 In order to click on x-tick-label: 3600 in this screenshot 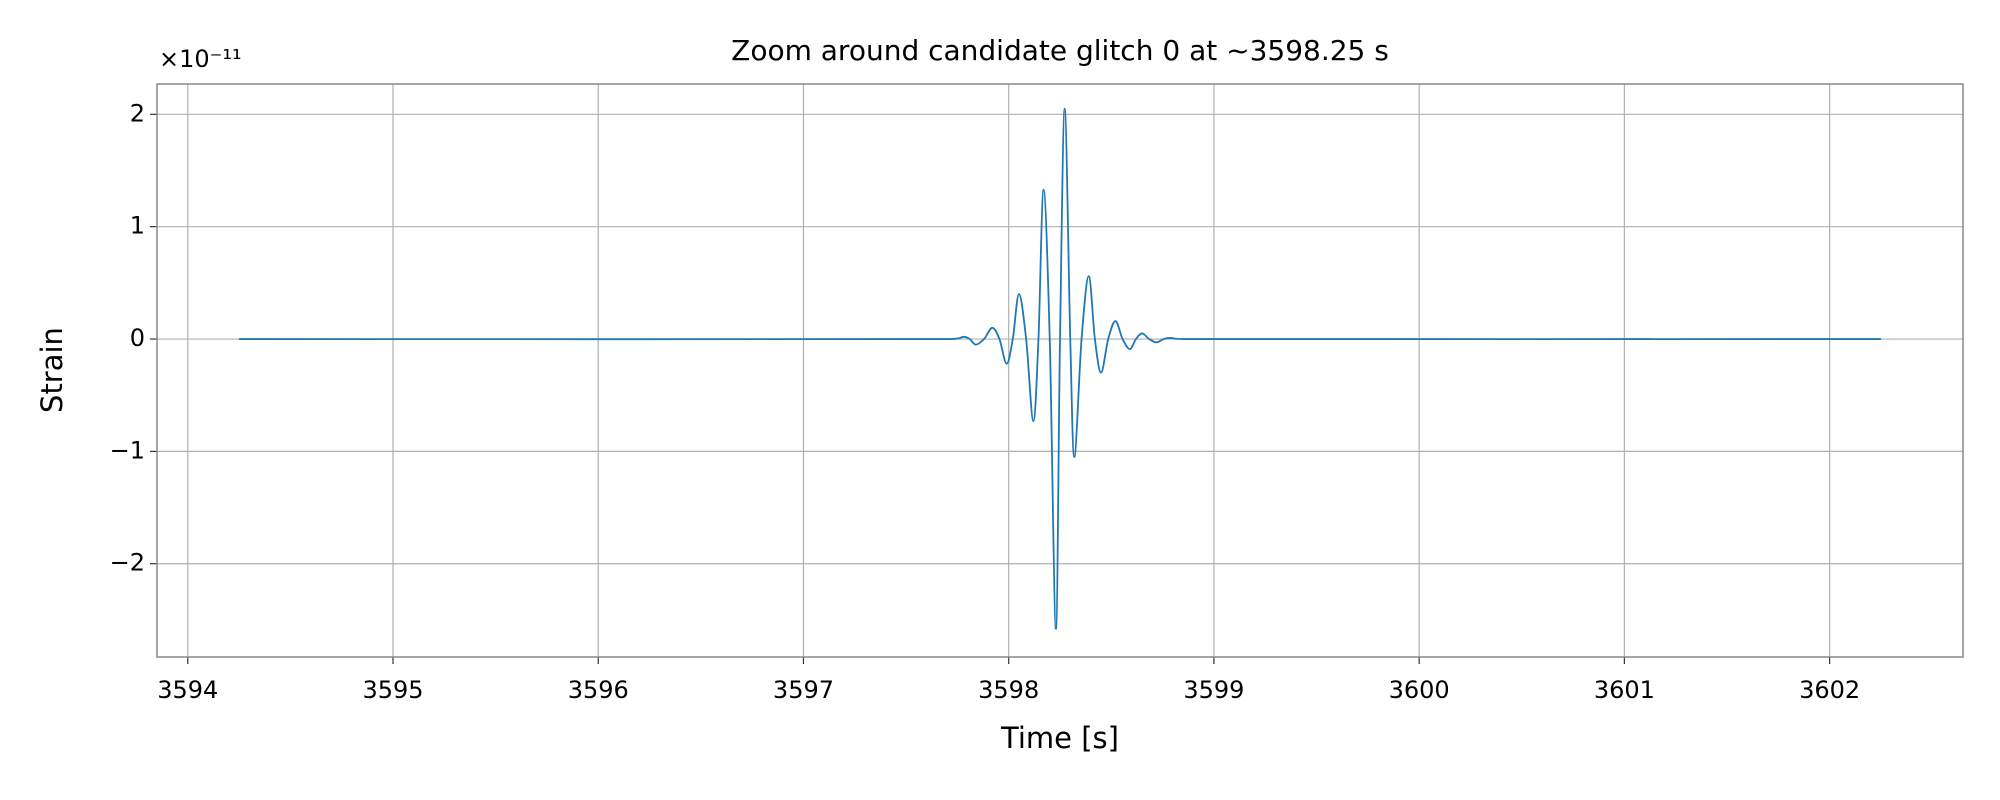, I will do `click(1419, 690)`.